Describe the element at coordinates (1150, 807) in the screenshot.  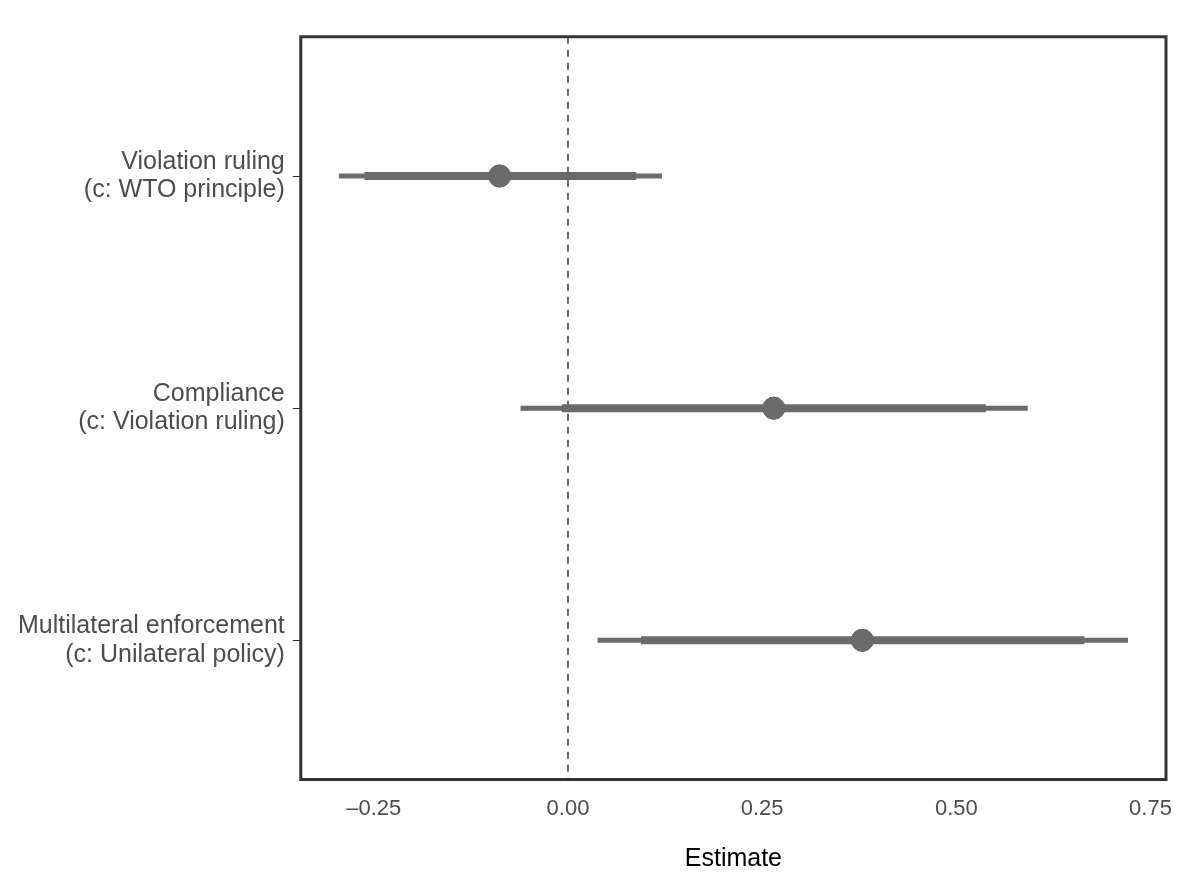
I see `x-tick-label: 0.75` at that location.